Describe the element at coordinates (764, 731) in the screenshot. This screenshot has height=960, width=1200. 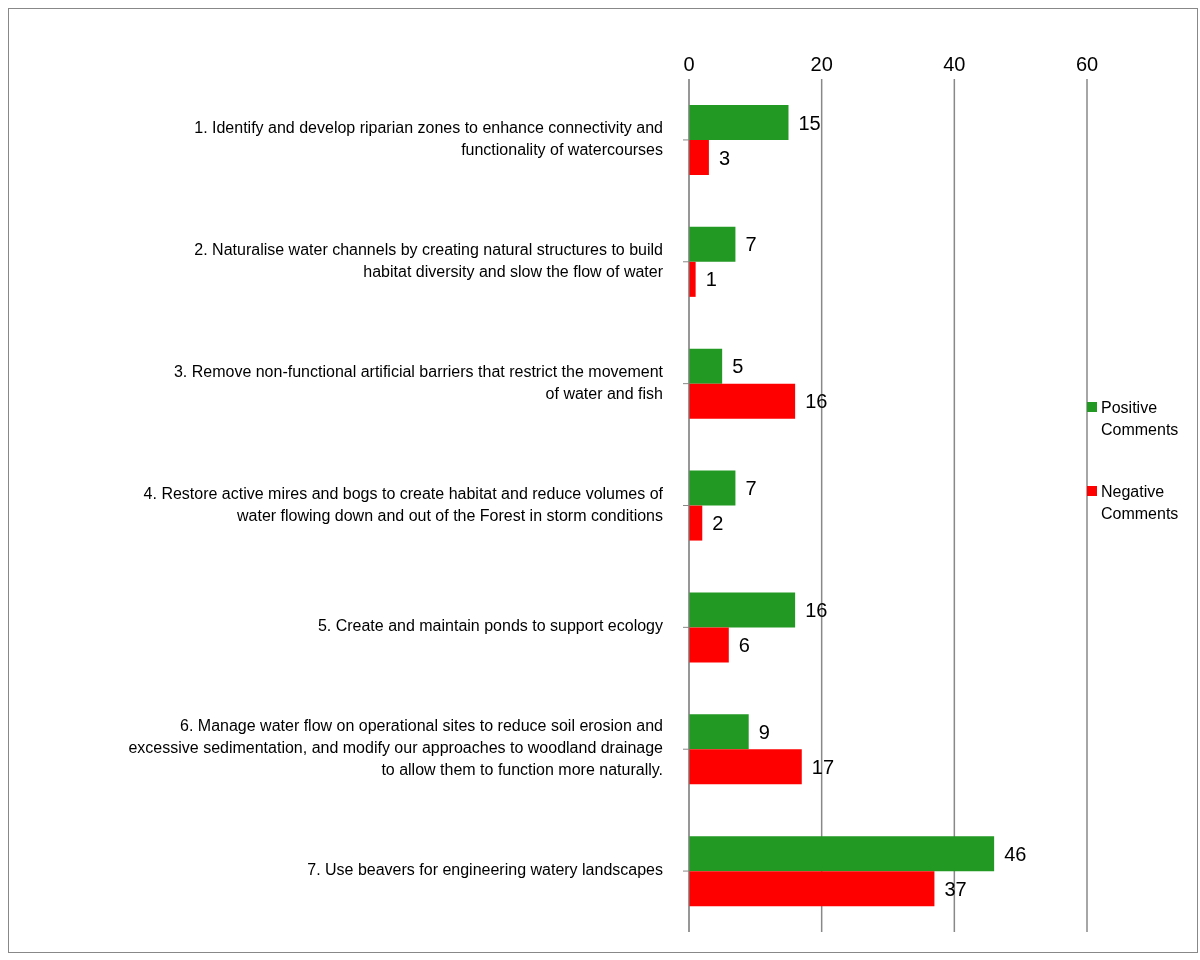
I see `data-label: 9` at that location.